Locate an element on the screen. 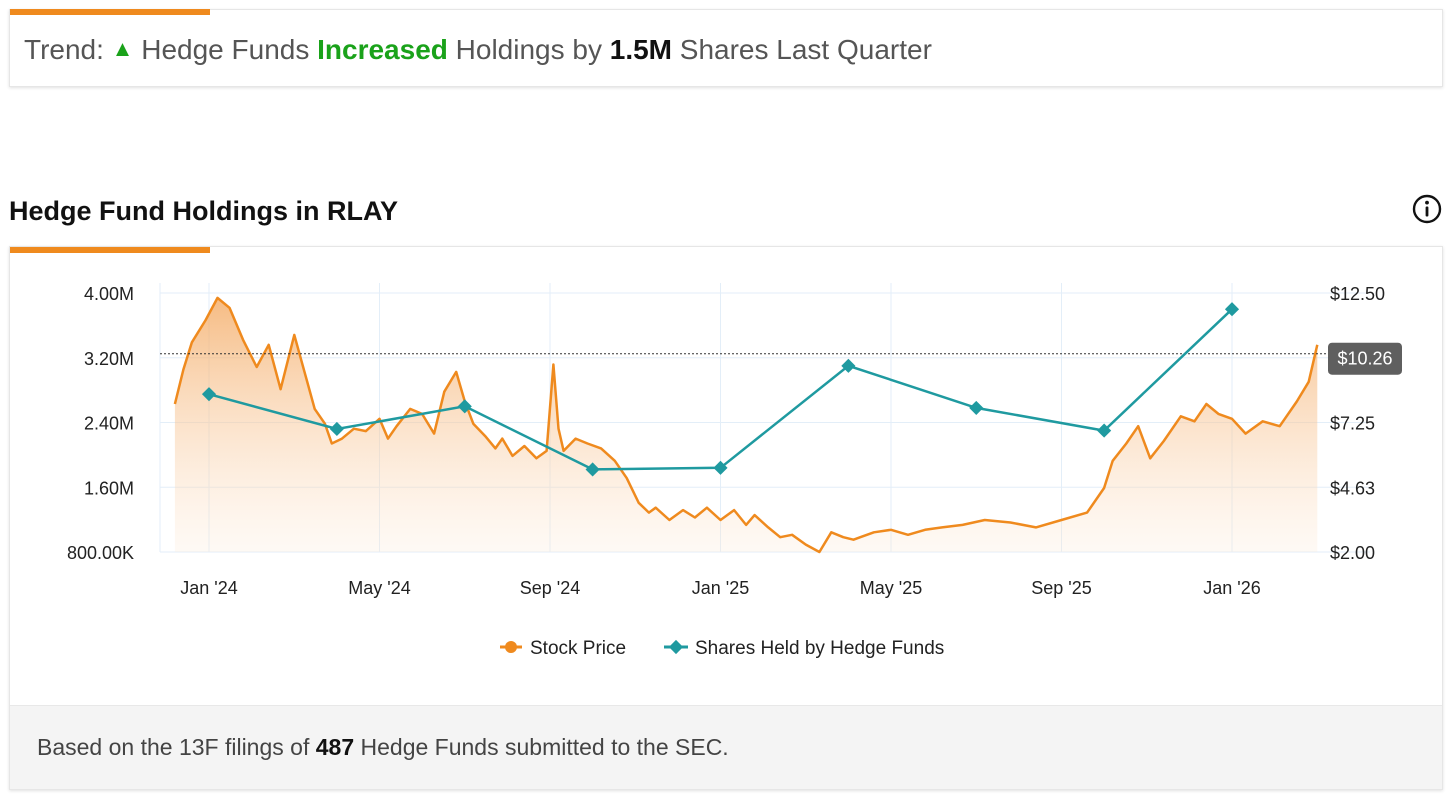 The height and width of the screenshot is (802, 1456). left-axis-tick-label: 1.60M is located at coordinates (109, 488).